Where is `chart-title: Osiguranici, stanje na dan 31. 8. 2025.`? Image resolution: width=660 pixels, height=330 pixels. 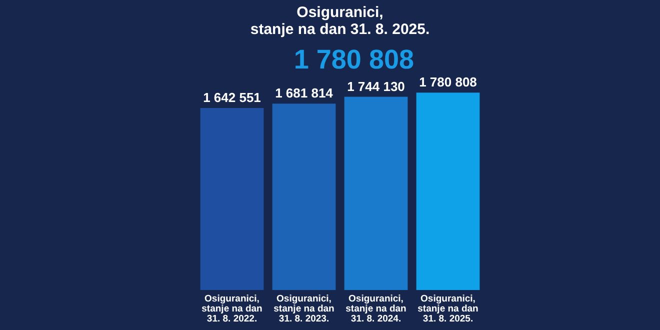 chart-title: Osiguranici, stanje na dan 31. 8. 2025. is located at coordinates (340, 21).